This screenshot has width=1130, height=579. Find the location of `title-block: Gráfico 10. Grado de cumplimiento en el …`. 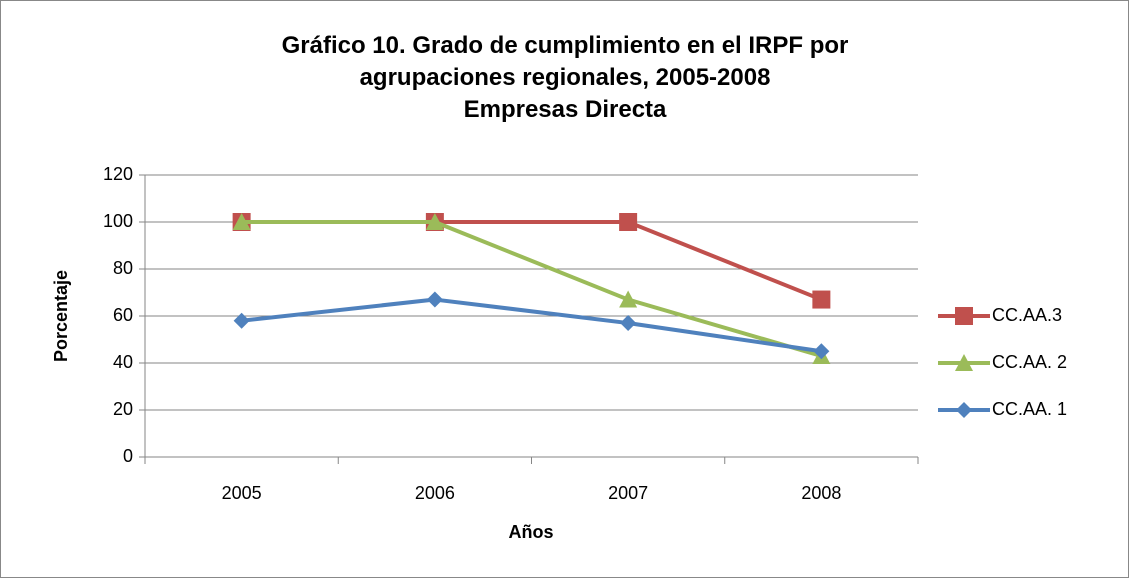

title-block: Gráfico 10. Grado de cumplimiento en el … is located at coordinates (565, 78).